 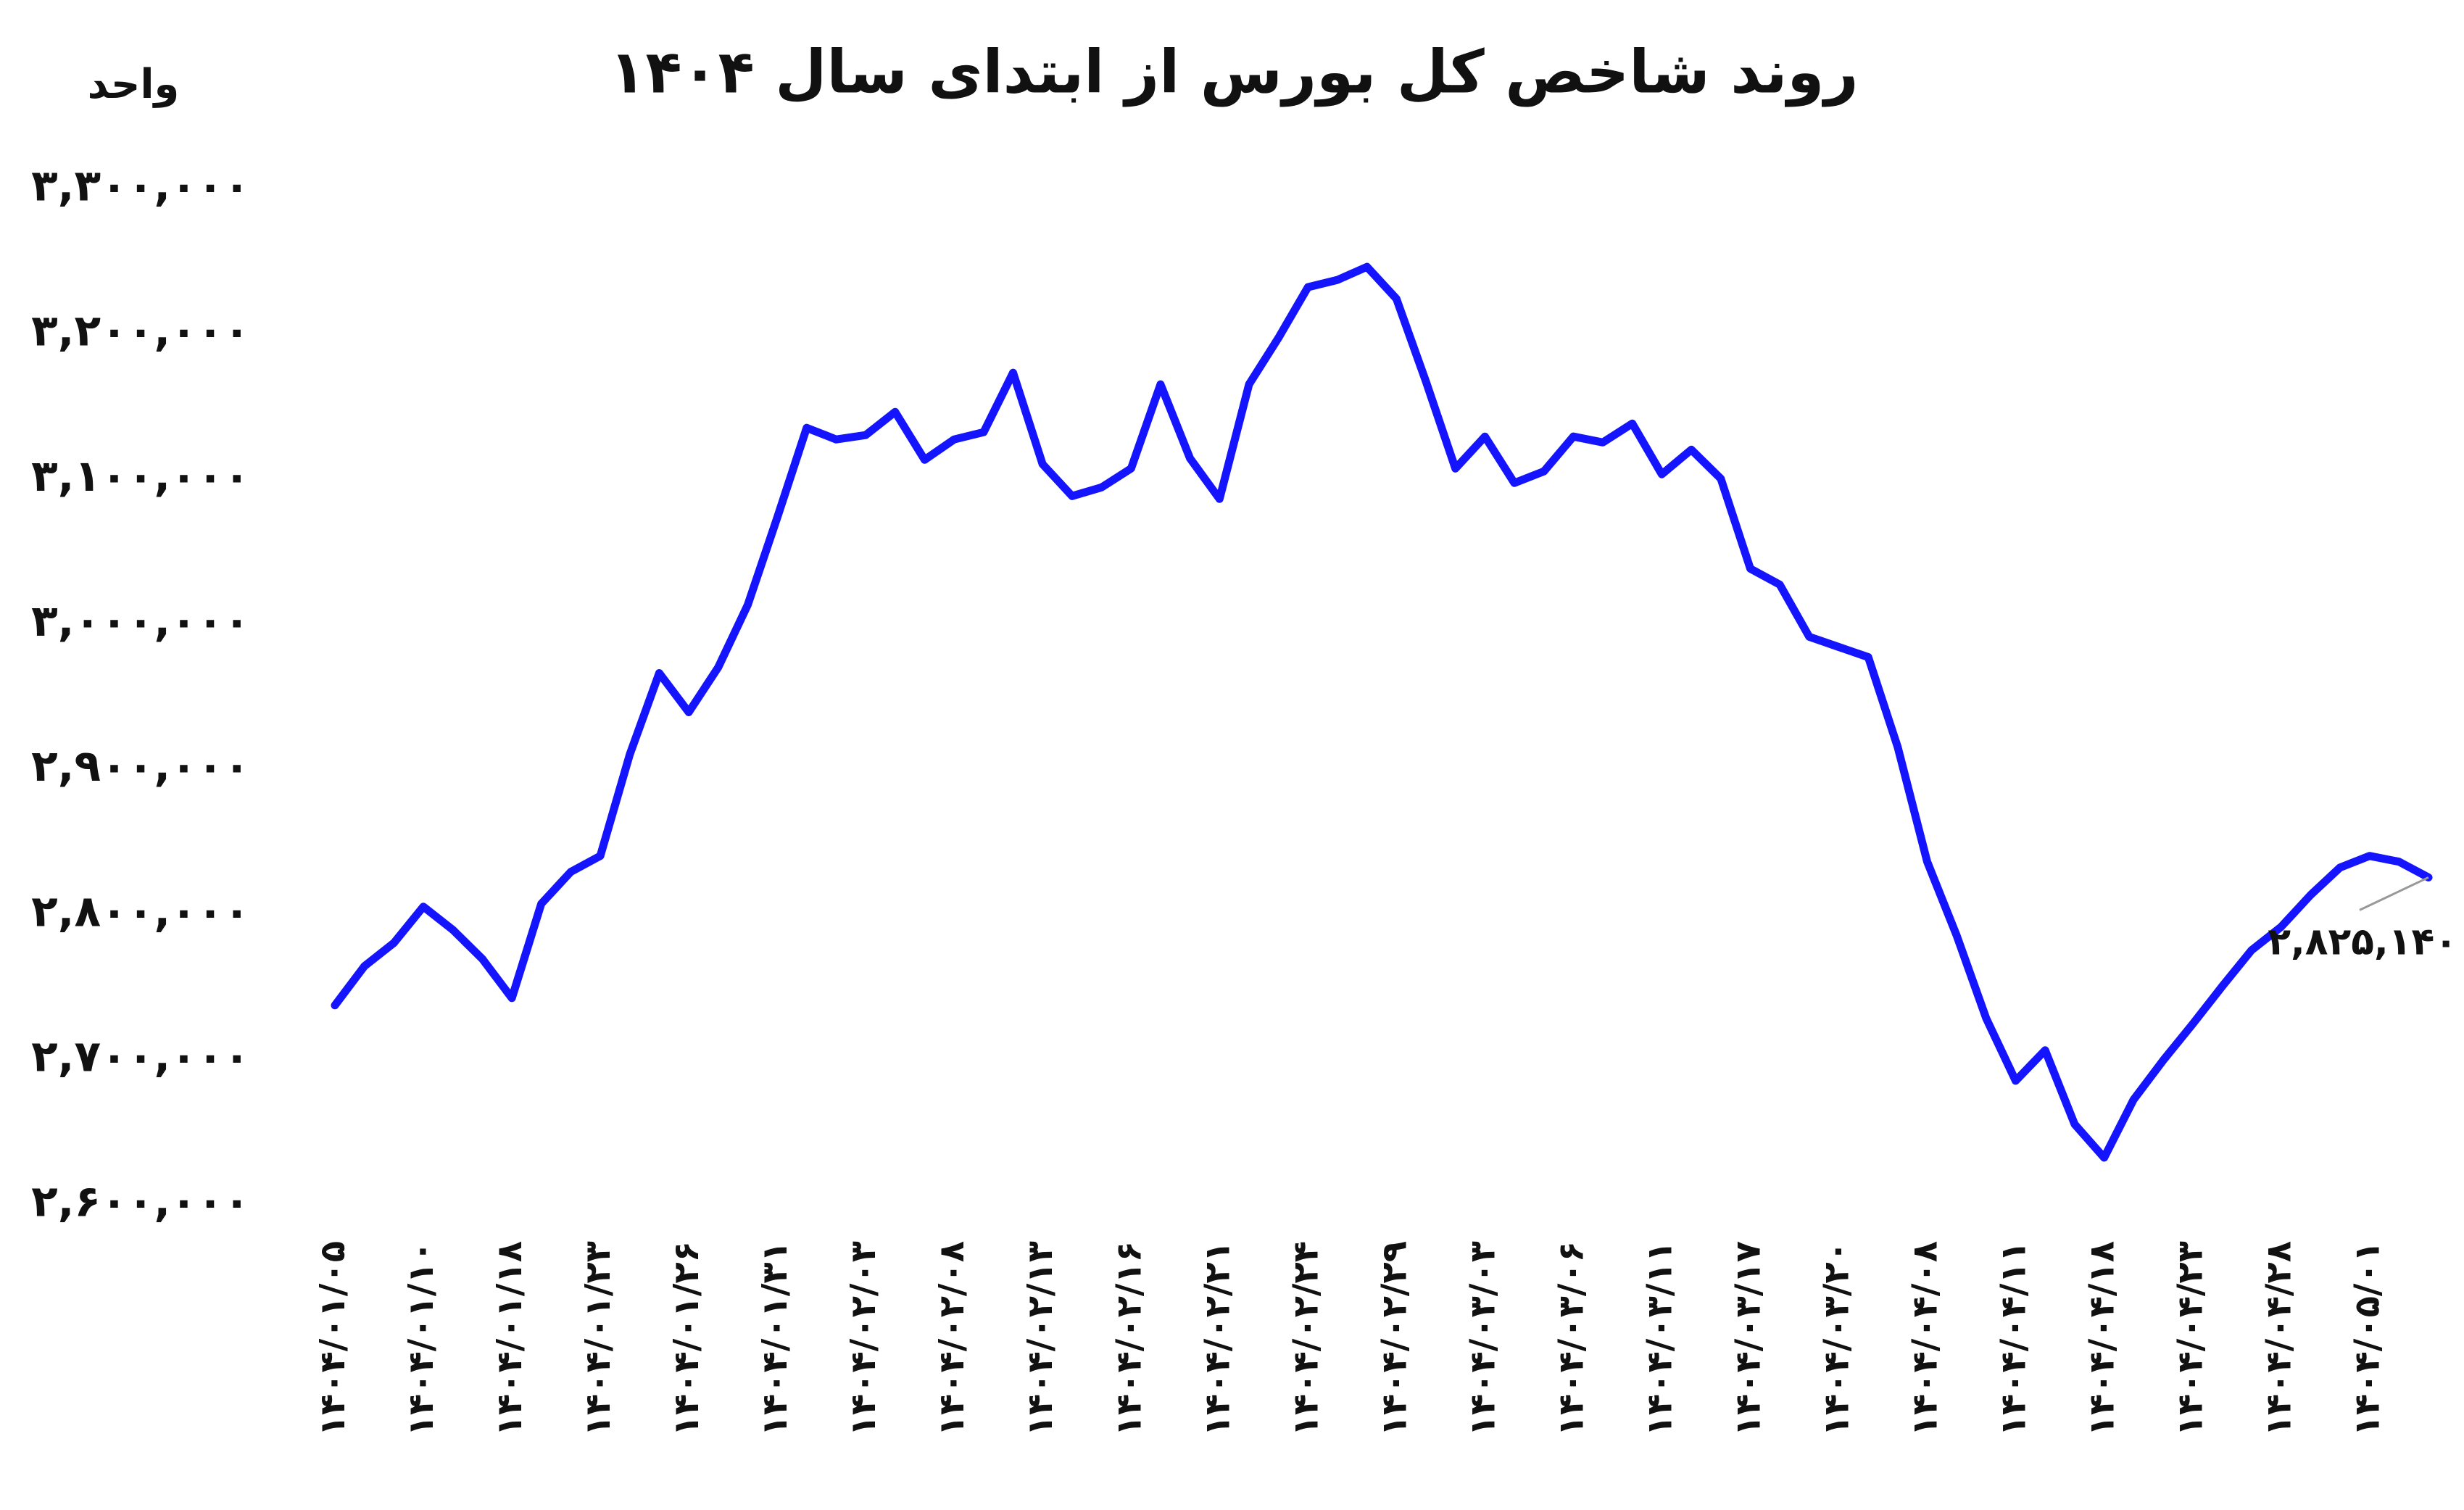 I want to click on x-tick-label: ۱۴۰۴/۰۲/۲۴, so click(x=1306, y=1338).